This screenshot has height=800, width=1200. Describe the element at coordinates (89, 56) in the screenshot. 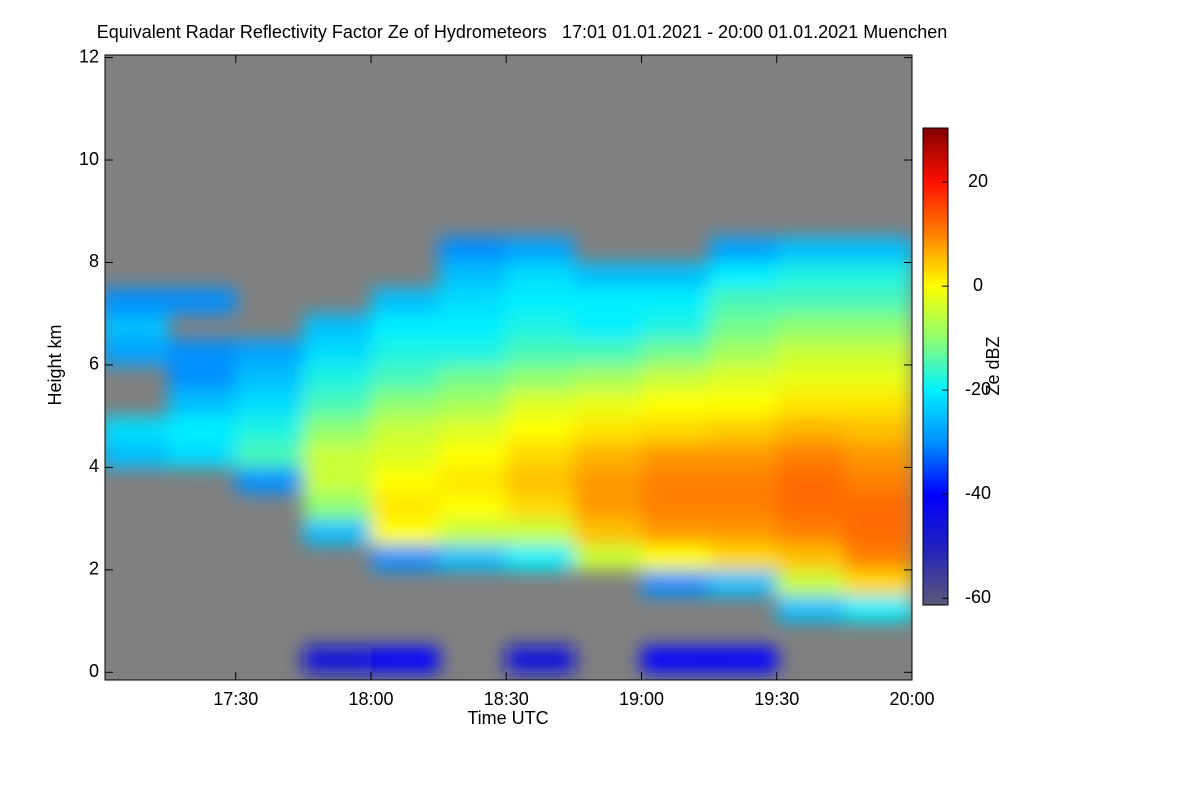

I see `y-tick-label: 12` at that location.